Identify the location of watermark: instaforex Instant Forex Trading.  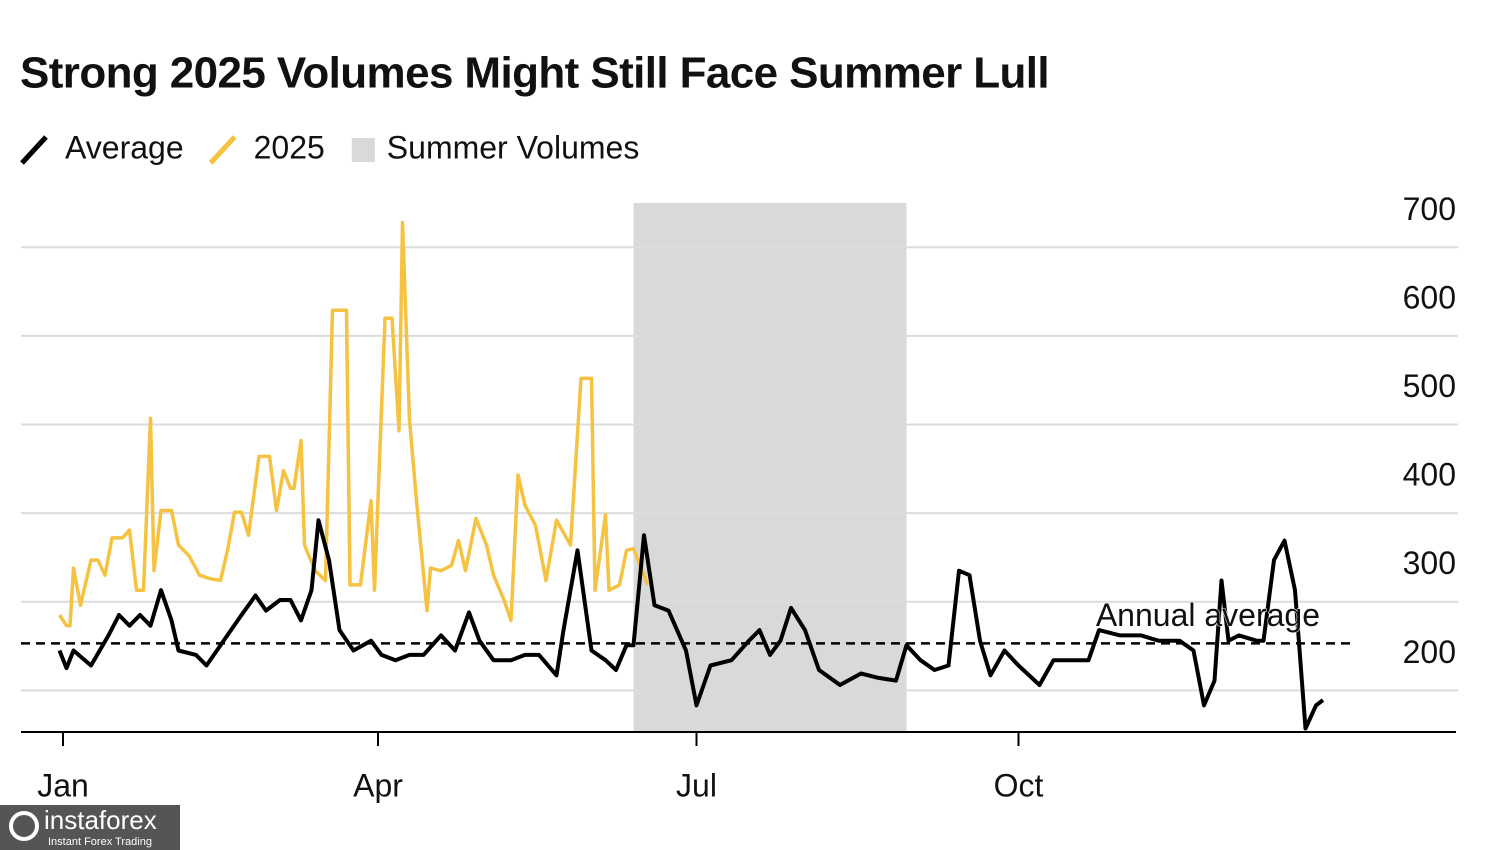
(90, 827).